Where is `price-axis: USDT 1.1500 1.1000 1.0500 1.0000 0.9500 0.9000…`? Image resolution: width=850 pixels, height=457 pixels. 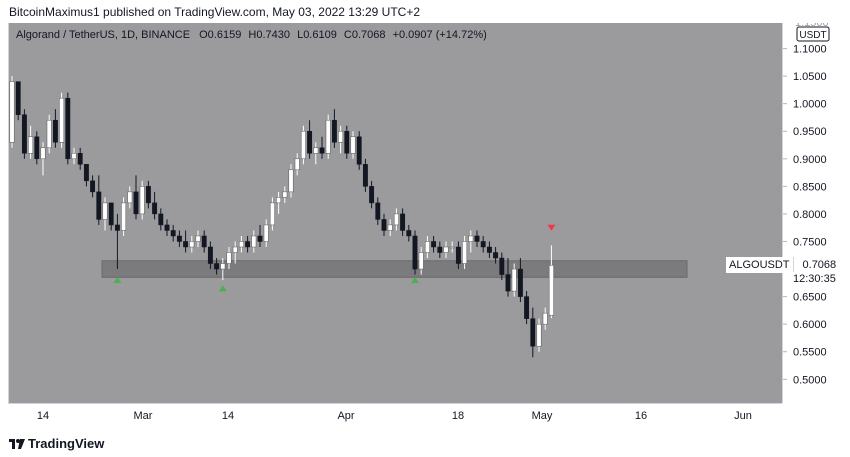 price-axis: USDT 1.1500 1.1000 1.0500 1.0000 0.9500 0.9000… is located at coordinates (816, 213).